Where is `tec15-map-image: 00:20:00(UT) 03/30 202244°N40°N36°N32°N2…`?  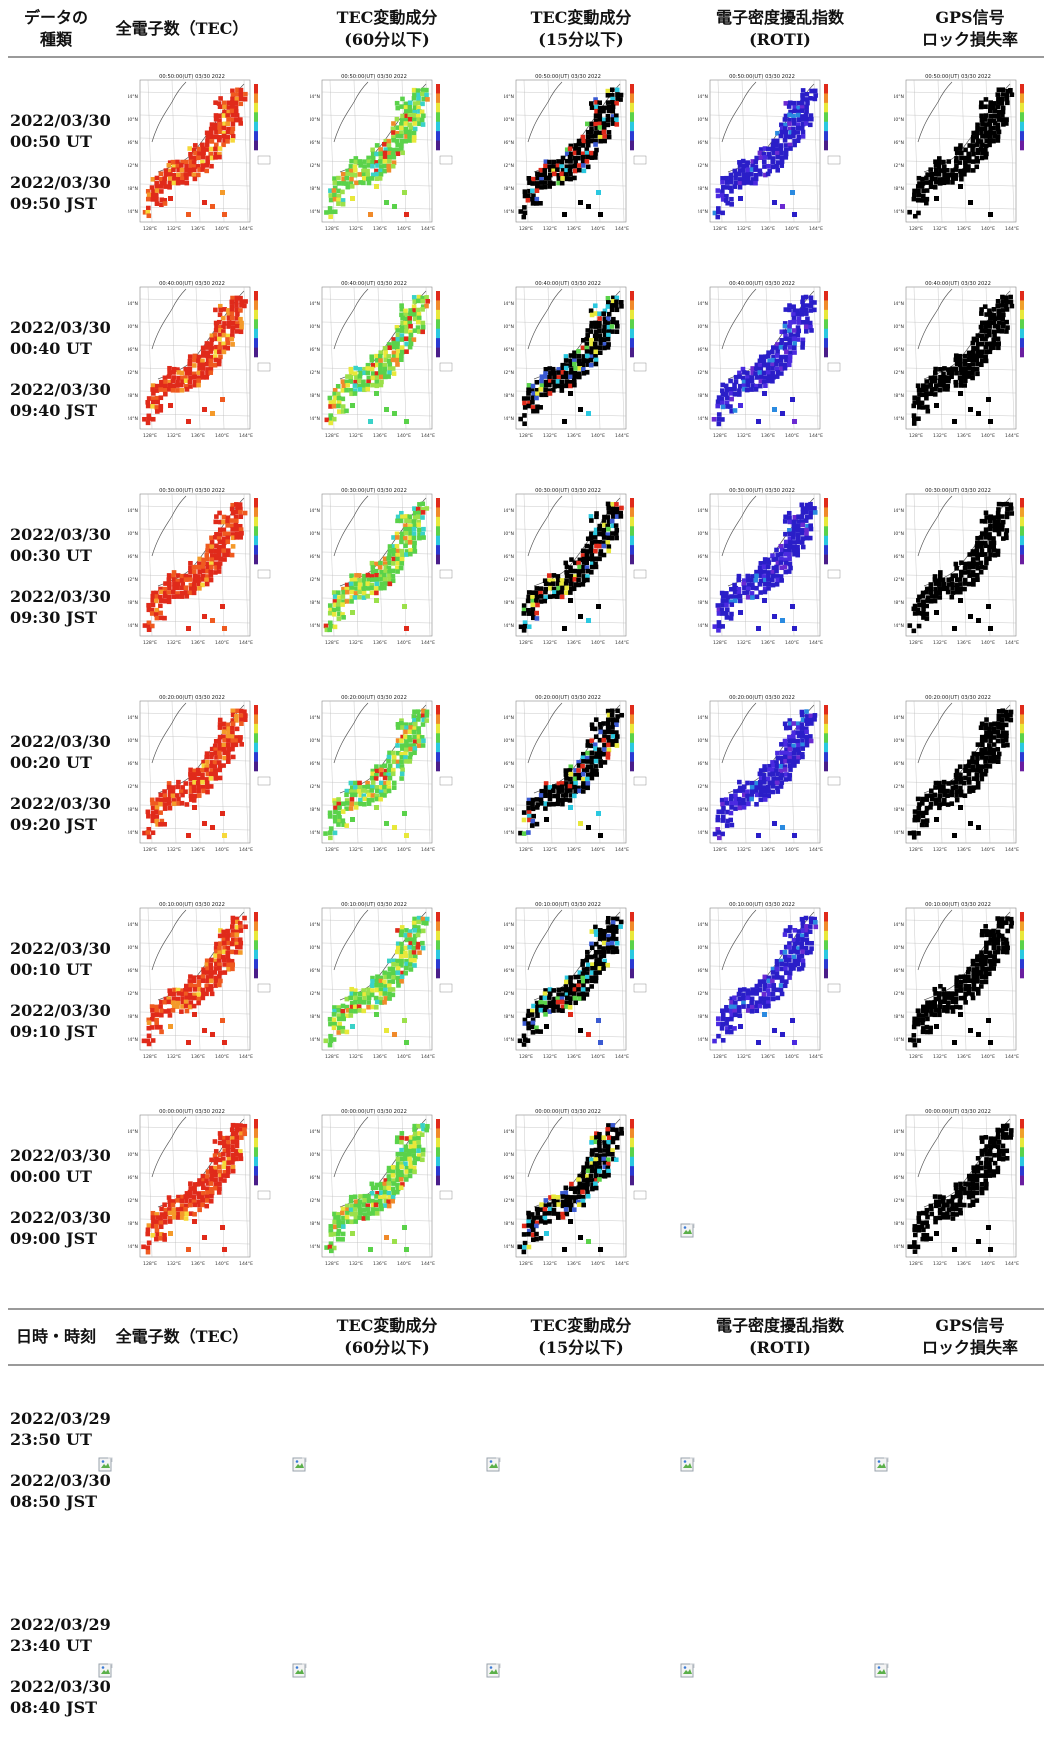
tec15-map-image: 00:20:00(UT) 03/30 202244°N40°N36°N32°N2… is located at coordinates (579, 779).